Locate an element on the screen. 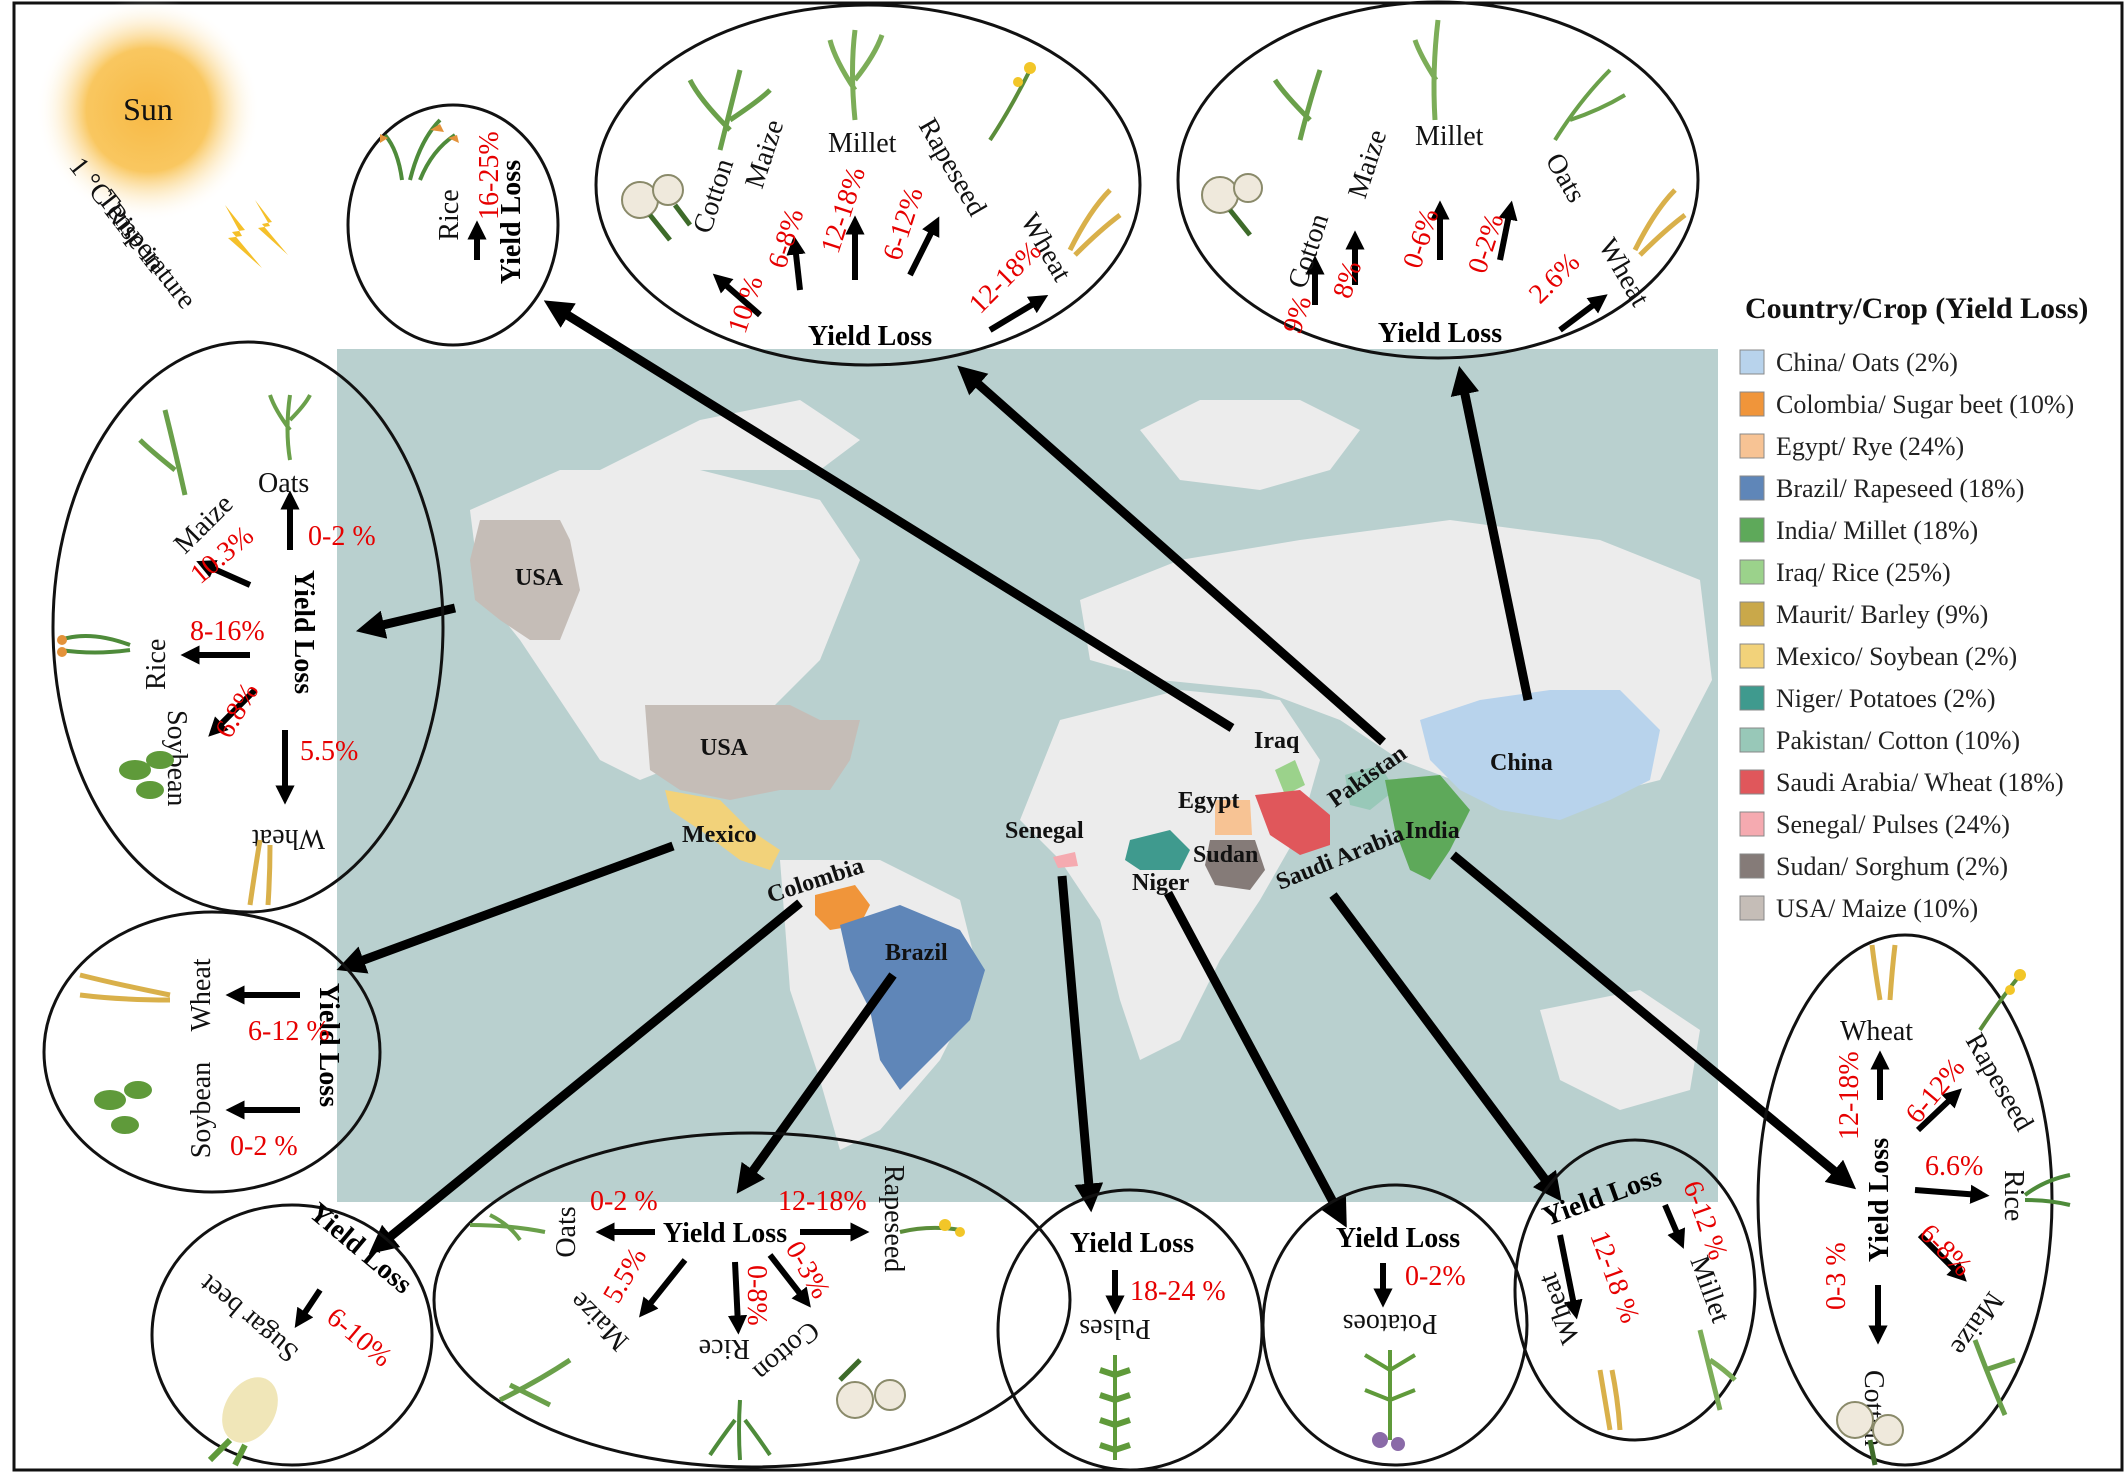 The width and height of the screenshot is (2128, 1480). map-label-mexico: Mexico is located at coordinates (719, 835).